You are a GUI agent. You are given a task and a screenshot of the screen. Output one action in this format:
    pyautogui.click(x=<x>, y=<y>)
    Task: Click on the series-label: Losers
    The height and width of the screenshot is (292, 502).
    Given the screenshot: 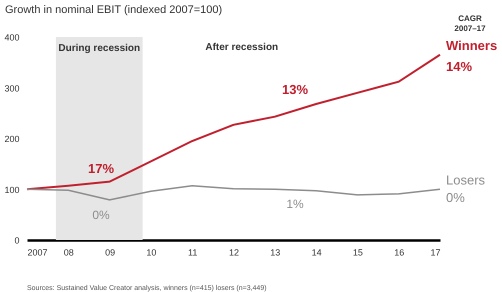 What is the action you would take?
    pyautogui.click(x=466, y=180)
    